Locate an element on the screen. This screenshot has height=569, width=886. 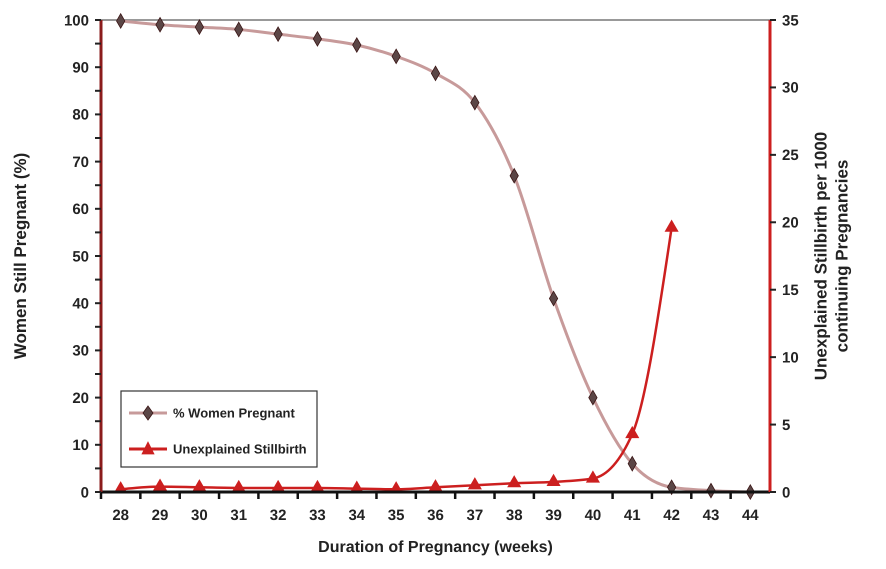
y-tick-label: 20 is located at coordinates (80, 398).